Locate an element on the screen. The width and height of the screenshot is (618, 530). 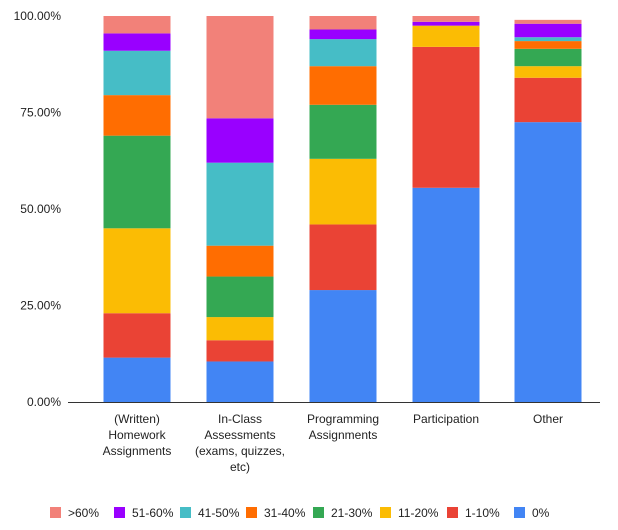
x-tick-label: In-Class Assessments (exams, quizzes, etc) is located at coordinates (240, 443).